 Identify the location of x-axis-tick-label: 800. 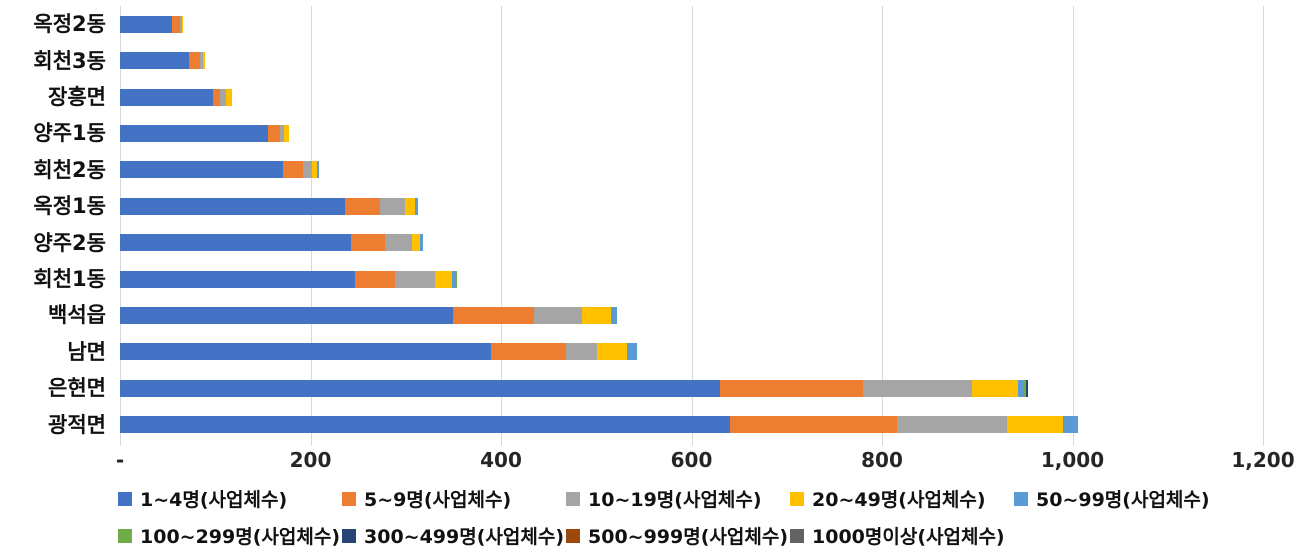
(882, 460).